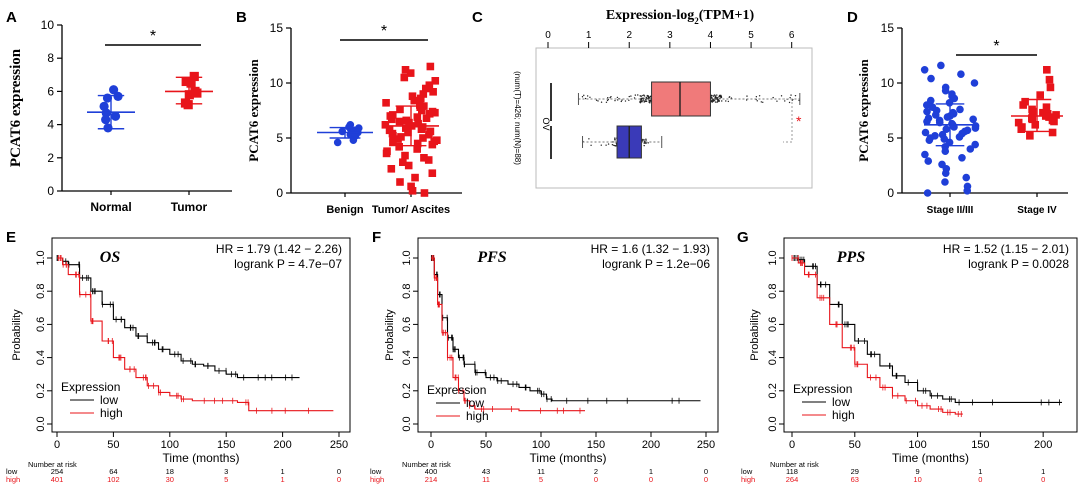 The height and width of the screenshot is (489, 1084). I want to click on risk-count: 214, so click(431, 479).